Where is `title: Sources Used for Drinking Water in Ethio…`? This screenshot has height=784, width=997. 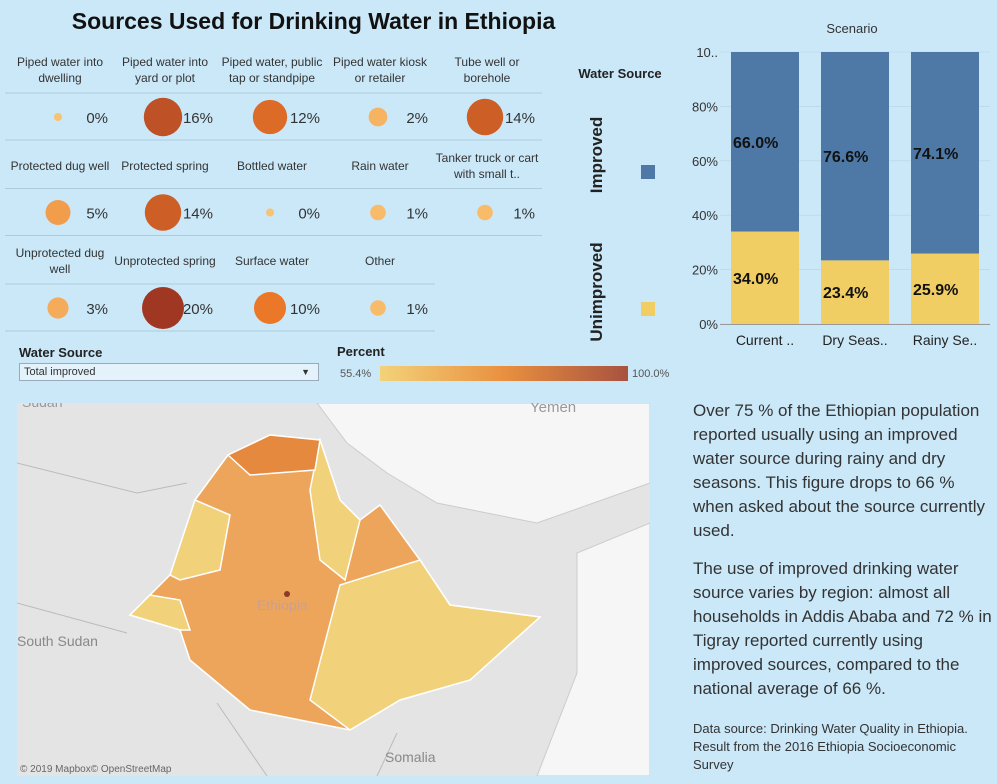
title: Sources Used for Drinking Water in Ethio… is located at coordinates (313, 21).